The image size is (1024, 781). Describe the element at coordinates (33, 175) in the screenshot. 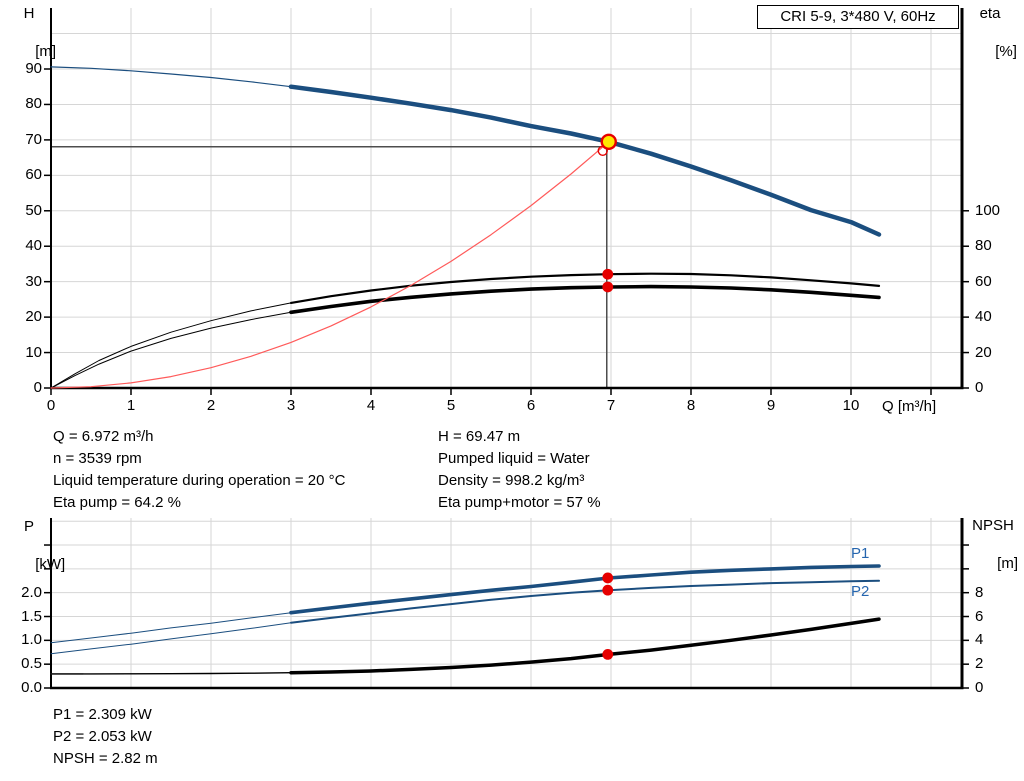

I see `h-tick-label: 60` at that location.